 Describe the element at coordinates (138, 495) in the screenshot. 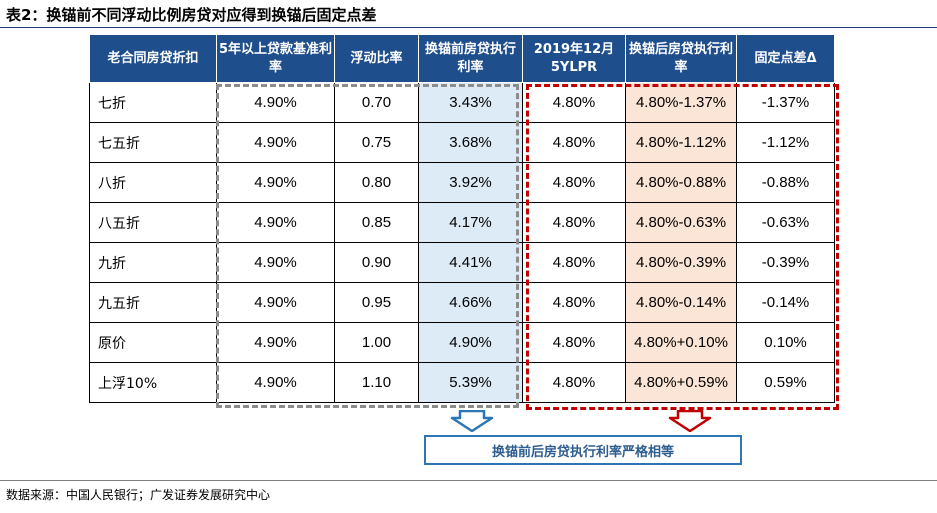

I see `data-source: 数据来源：中国人民银行；广发证券发展研究中心` at that location.